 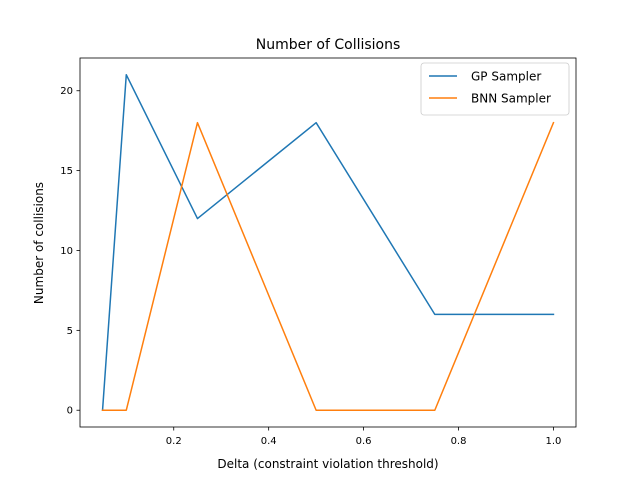 What do you see at coordinates (66, 251) in the screenshot?
I see `y-tick-label: 10` at bounding box center [66, 251].